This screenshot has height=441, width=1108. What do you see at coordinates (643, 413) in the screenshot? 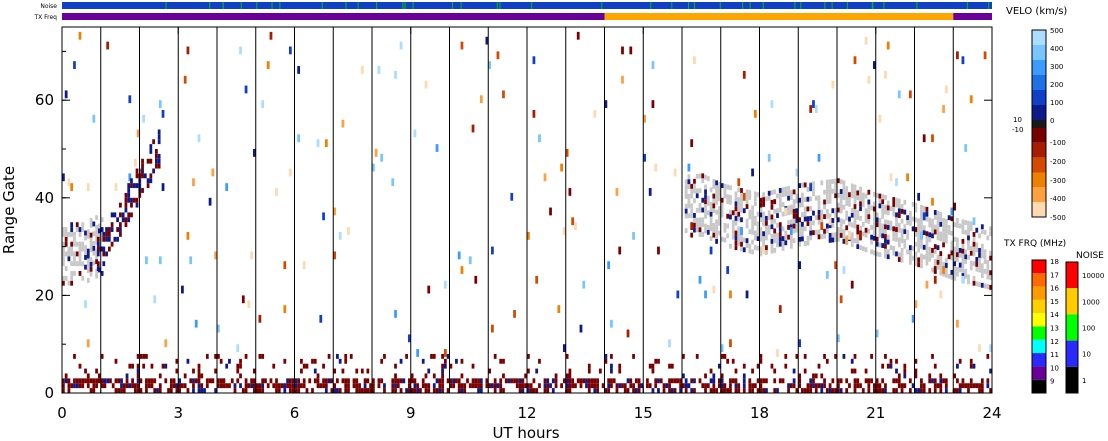
I see `x-tick-label: 15` at bounding box center [643, 413].